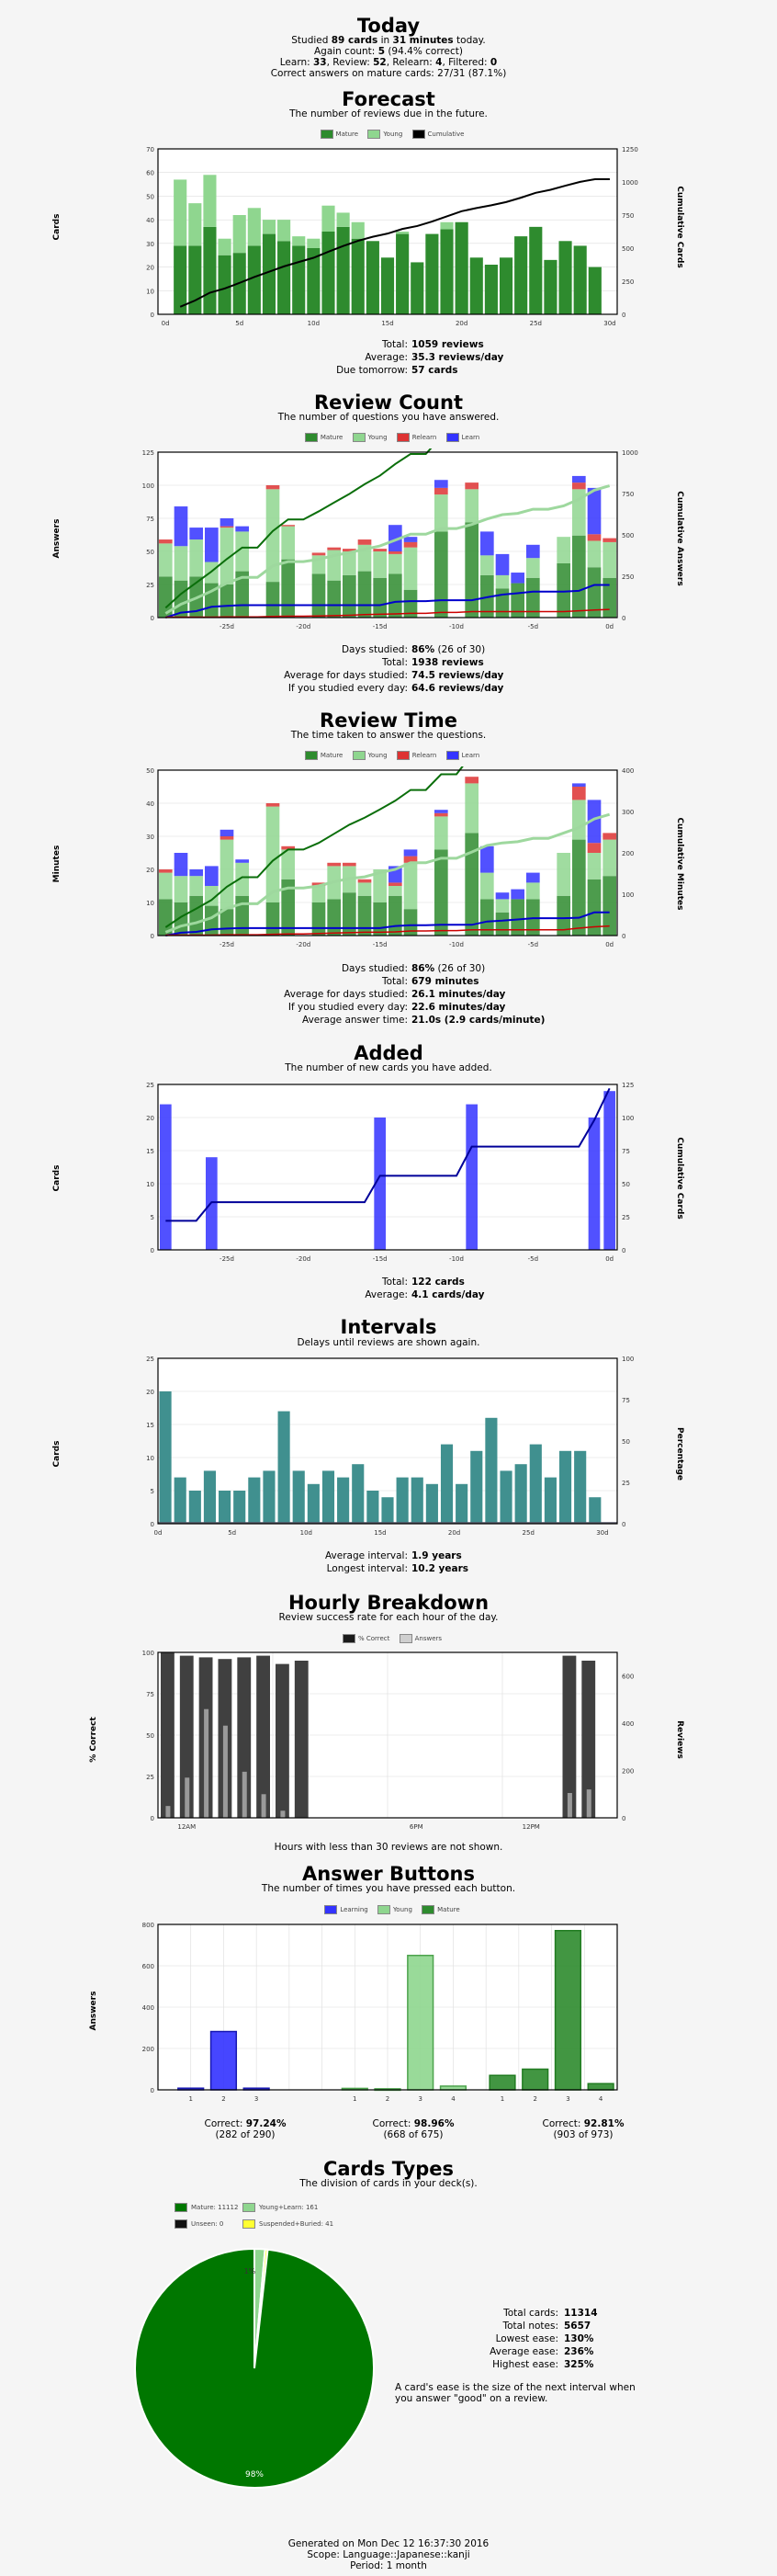 The image size is (777, 2576). I want to click on y2-tick-label: 400, so click(628, 771).